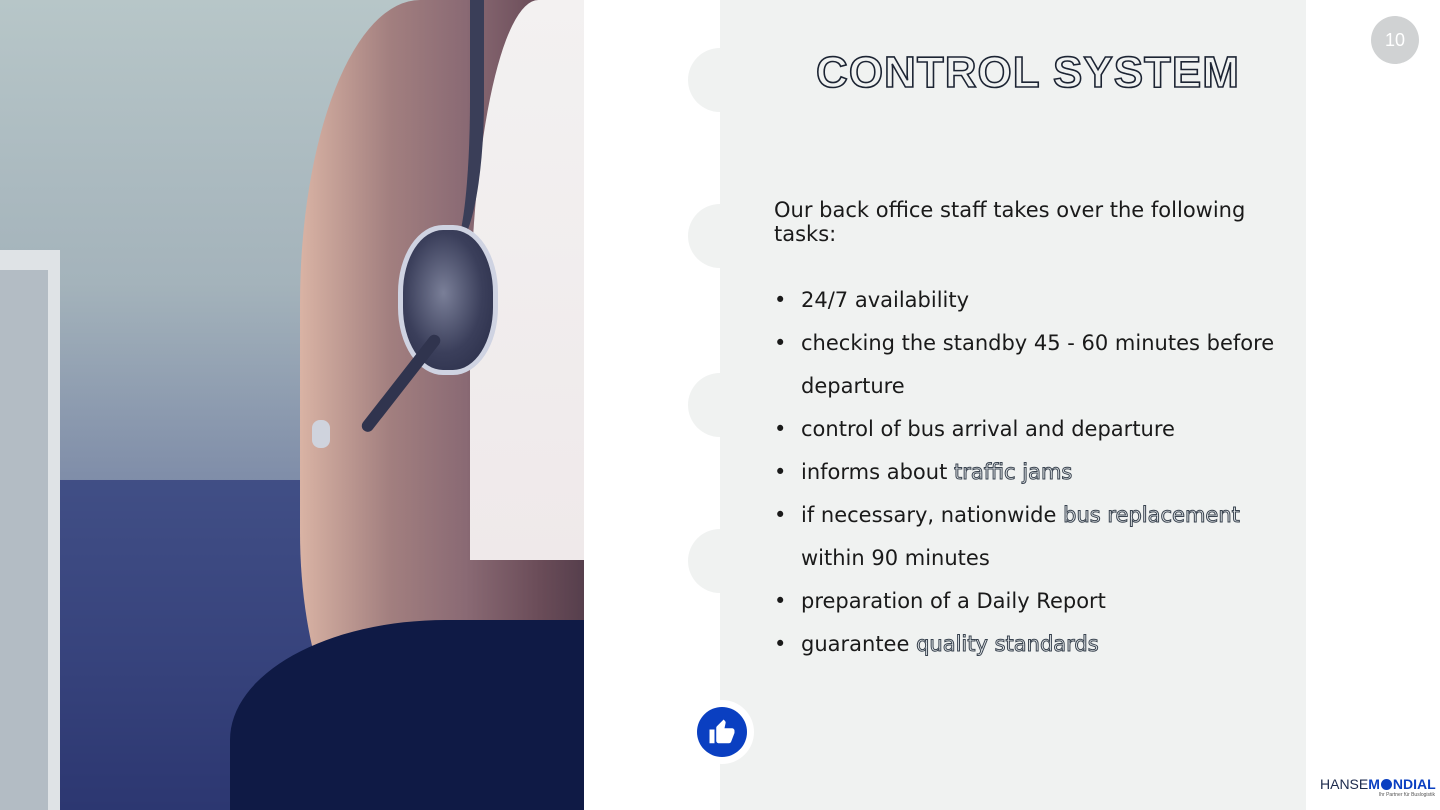  What do you see at coordinates (448, 300) in the screenshot?
I see `headset-earcup` at bounding box center [448, 300].